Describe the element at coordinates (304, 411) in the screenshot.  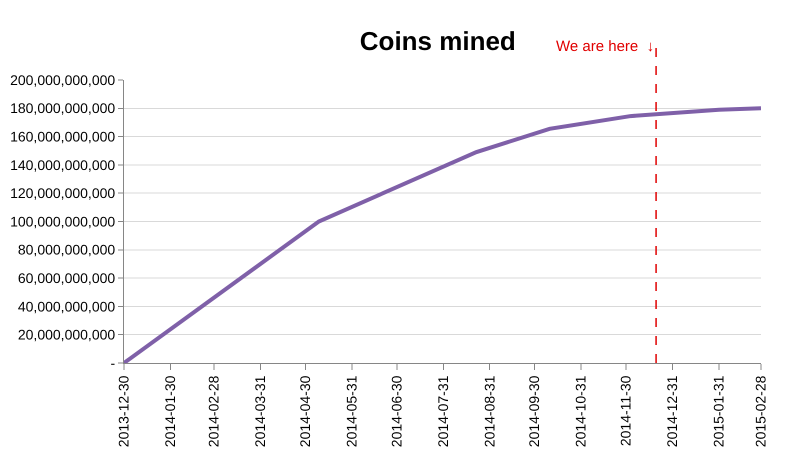
I see `x-tick-label: 2014-04-30` at that location.